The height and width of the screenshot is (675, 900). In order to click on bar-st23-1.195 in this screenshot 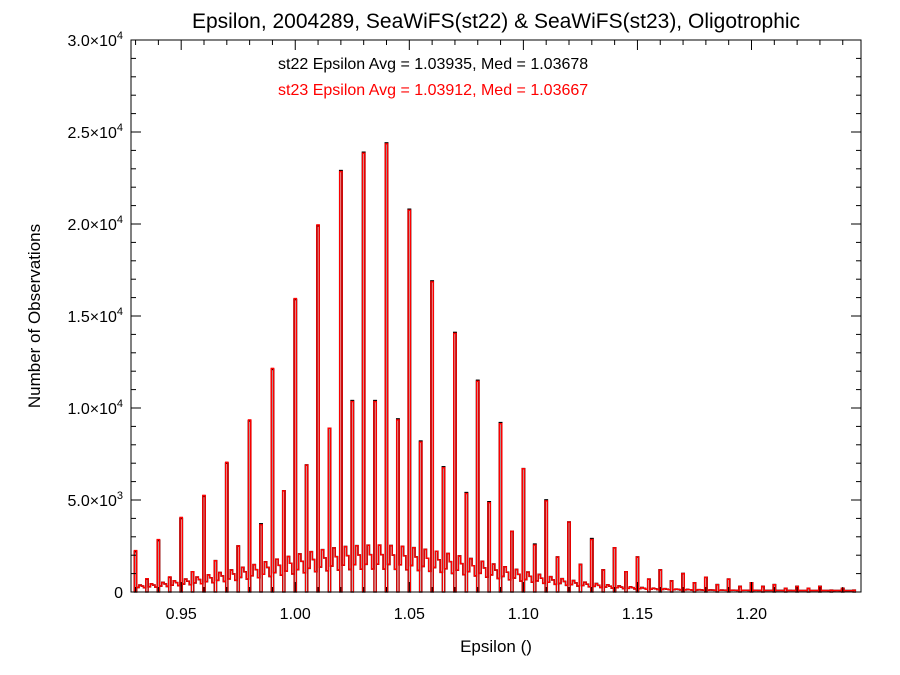, I will do `click(740, 589)`.